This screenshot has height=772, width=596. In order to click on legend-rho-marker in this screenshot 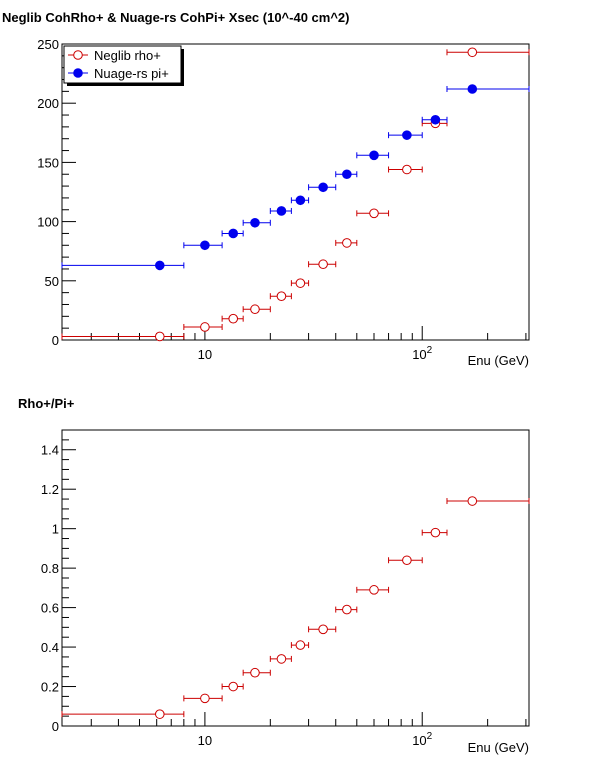, I will do `click(78, 55)`.